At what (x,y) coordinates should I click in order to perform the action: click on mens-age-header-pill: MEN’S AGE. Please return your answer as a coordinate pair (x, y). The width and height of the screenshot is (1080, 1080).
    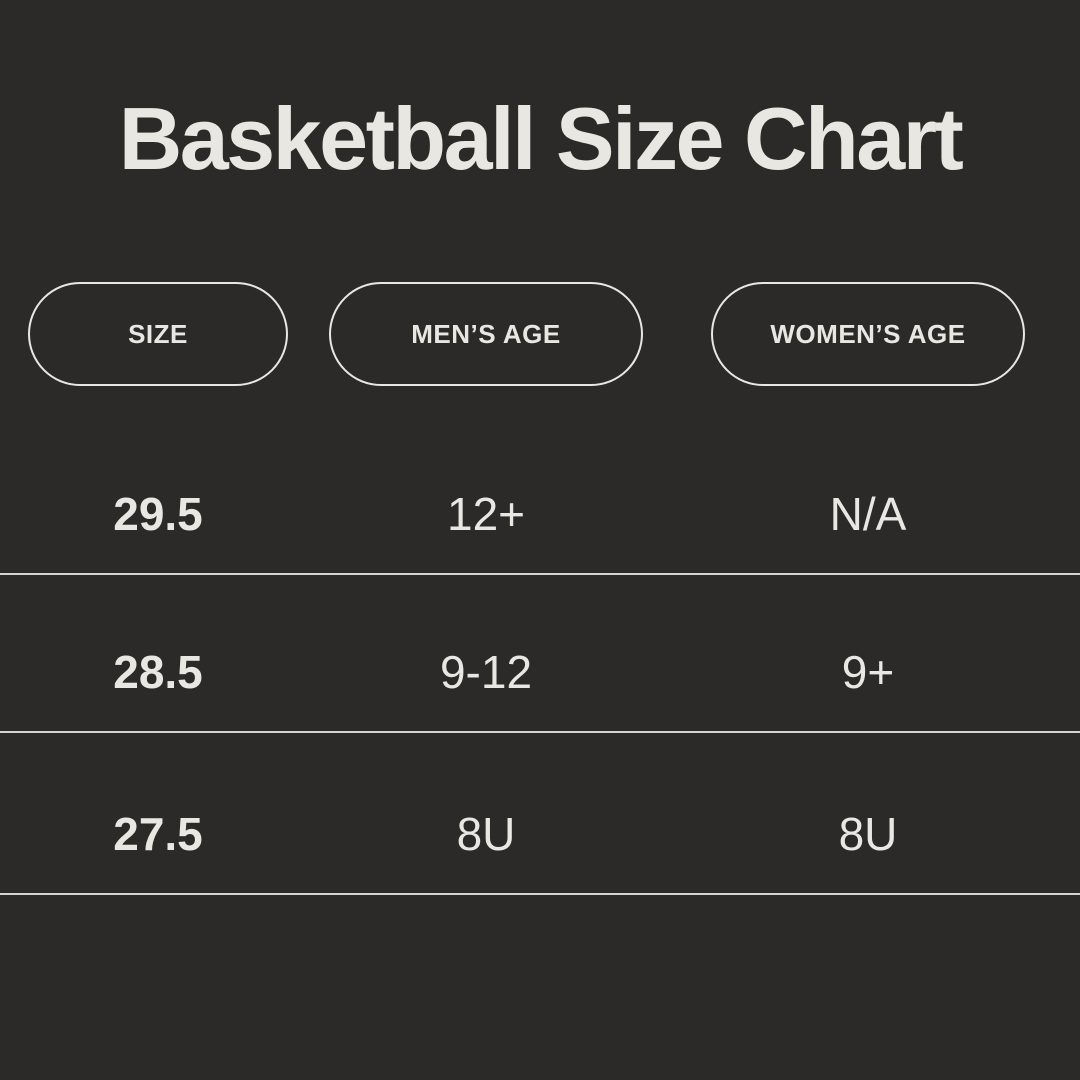
    Looking at the image, I should click on (486, 334).